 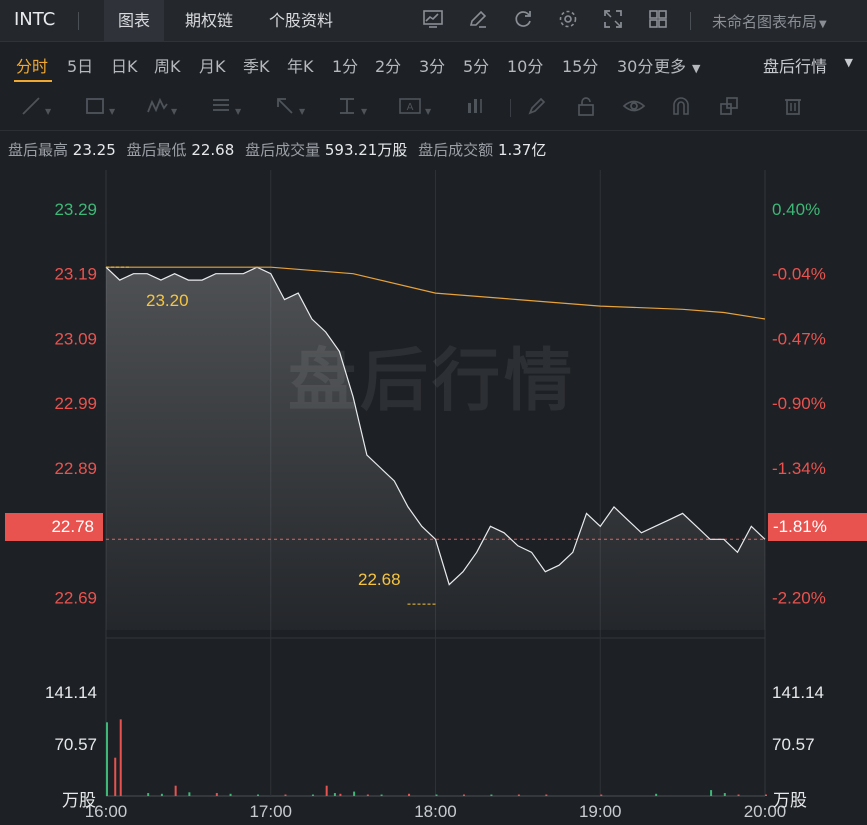 What do you see at coordinates (32, 66) in the screenshot?
I see `period-intraday: 分时` at bounding box center [32, 66].